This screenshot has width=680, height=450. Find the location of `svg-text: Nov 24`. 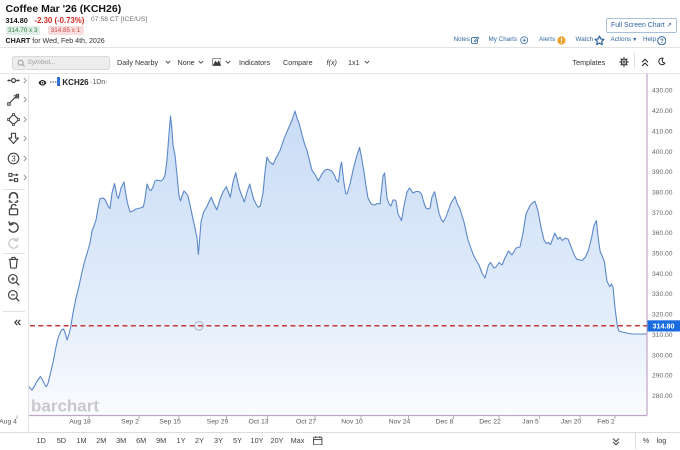

svg-text: Nov 24 is located at coordinates (400, 421).